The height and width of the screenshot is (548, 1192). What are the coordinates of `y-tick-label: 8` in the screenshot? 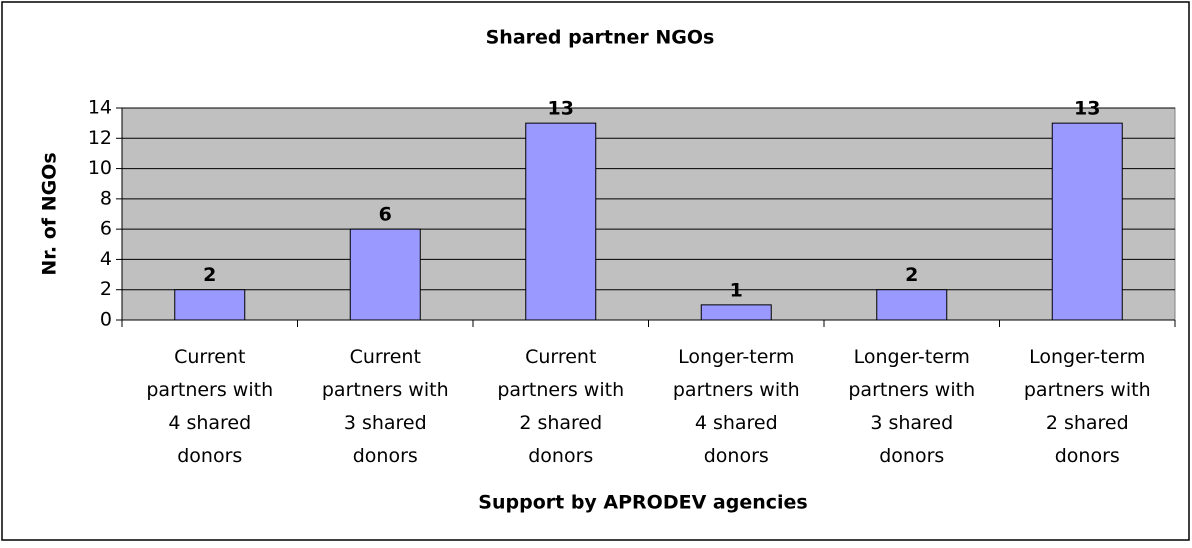 It's located at (106, 198).